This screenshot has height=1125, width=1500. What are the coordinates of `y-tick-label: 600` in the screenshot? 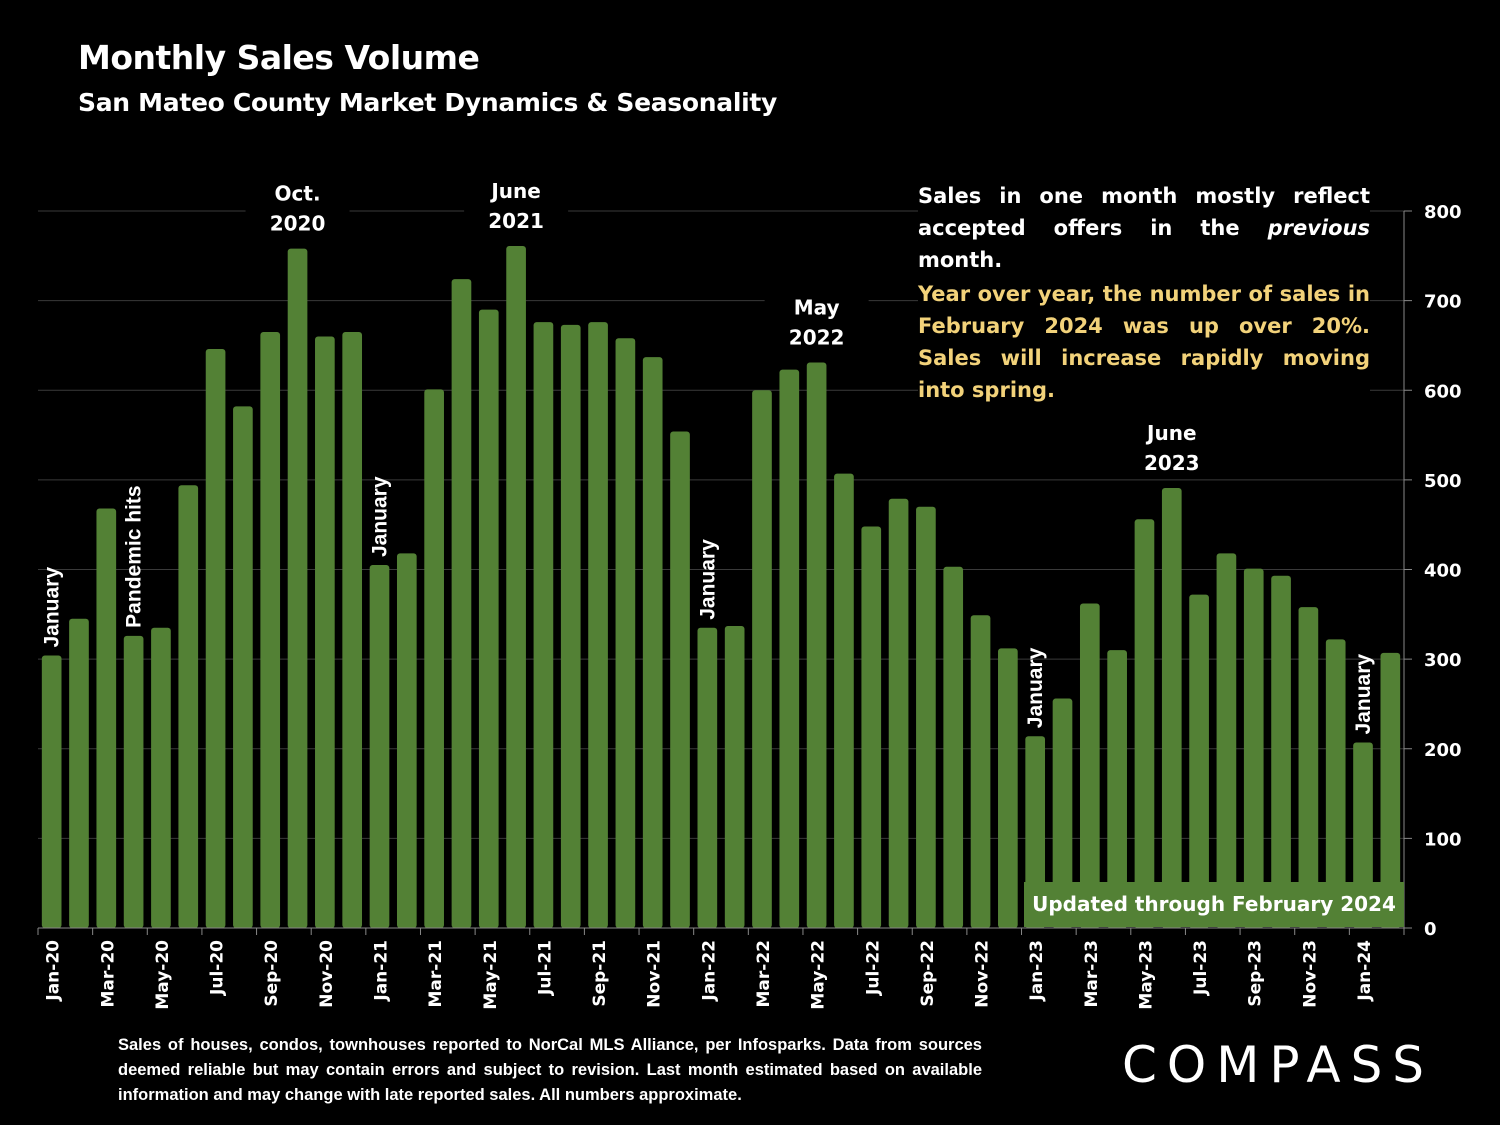 It's located at (1443, 391).